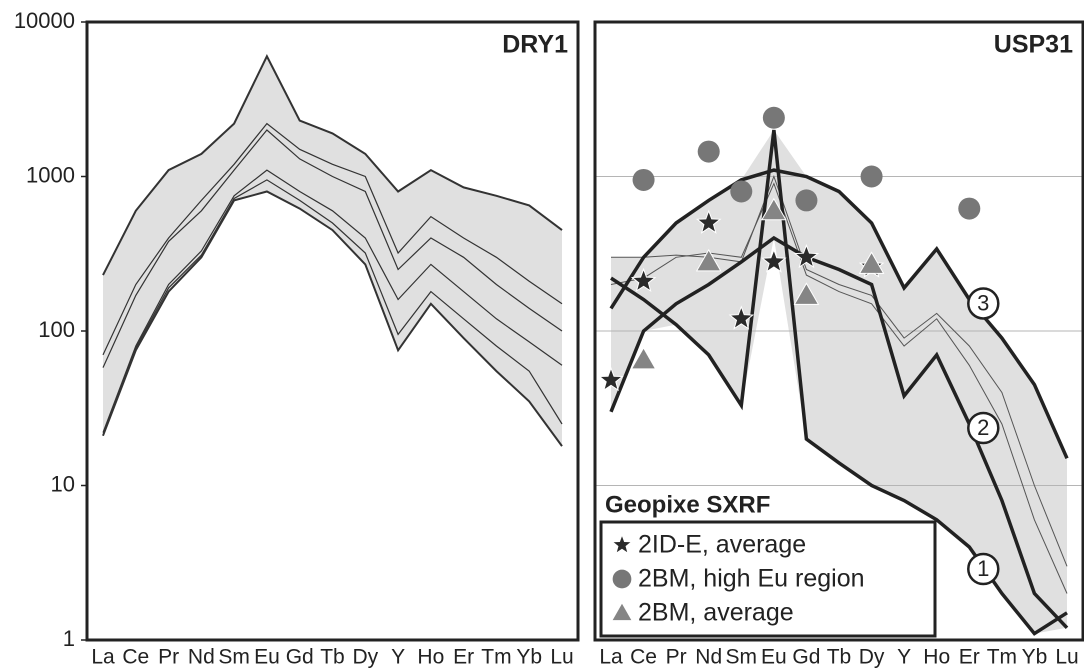 The height and width of the screenshot is (670, 1084). I want to click on panel-title: DRY1, so click(535, 45).